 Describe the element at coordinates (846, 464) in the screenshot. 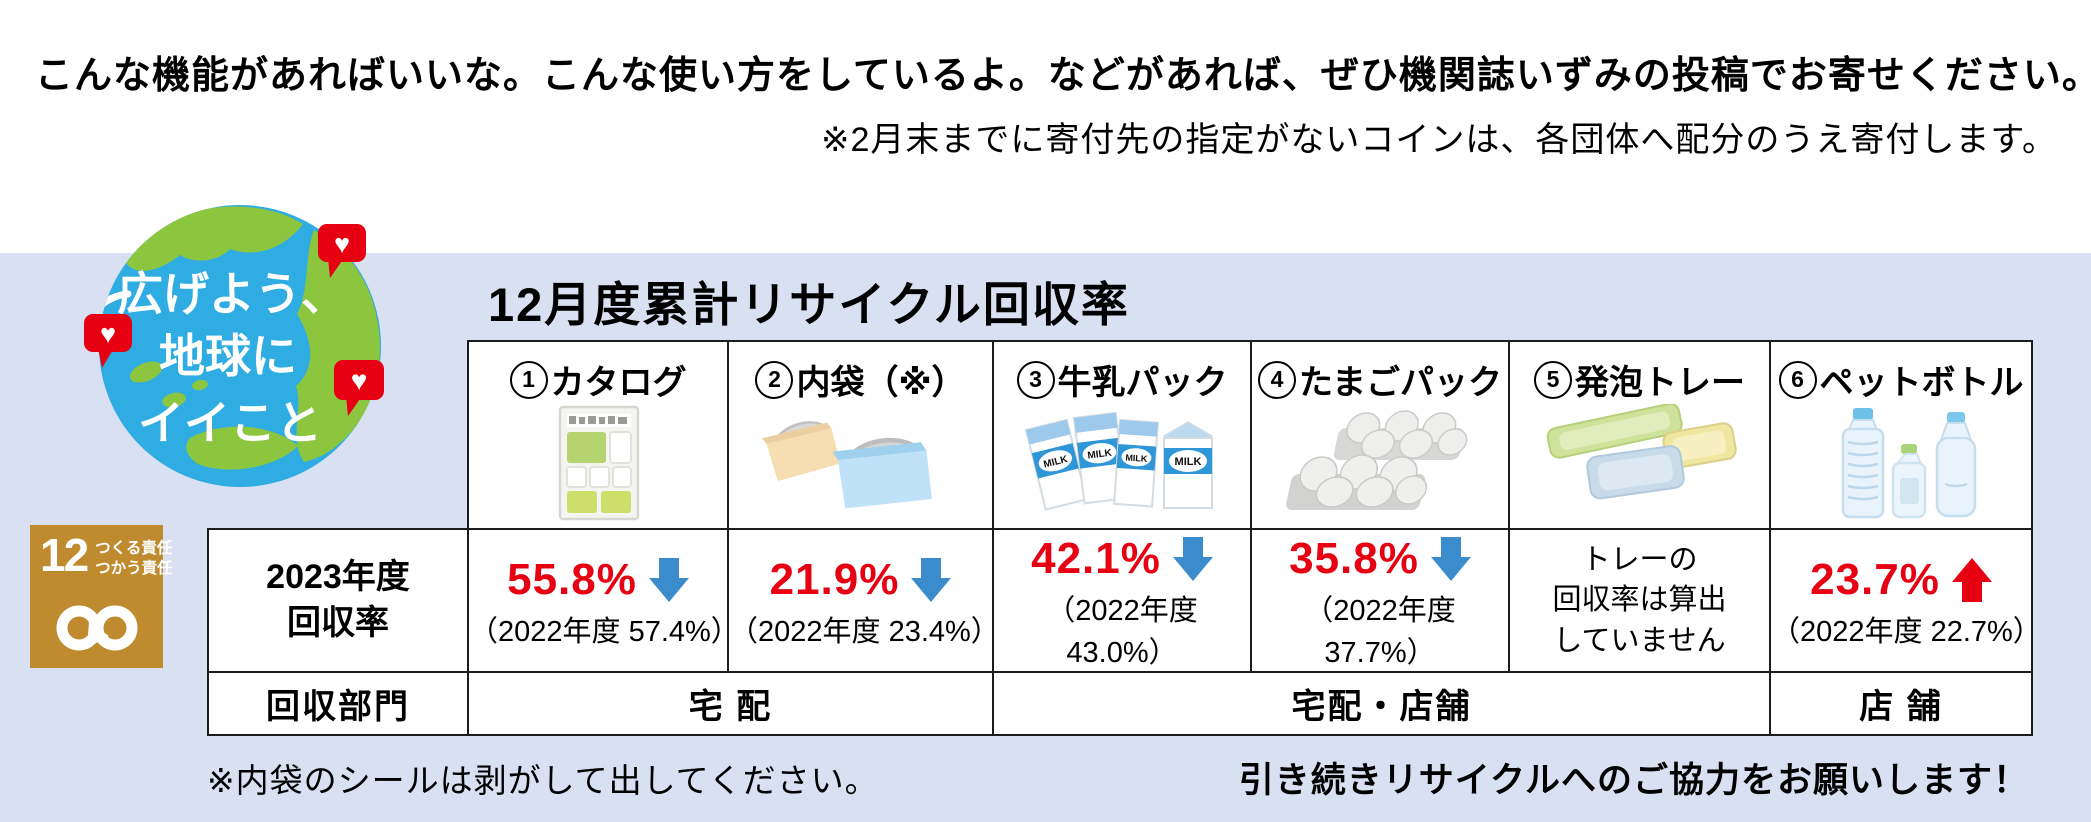

I see `inner-bag-icon` at that location.